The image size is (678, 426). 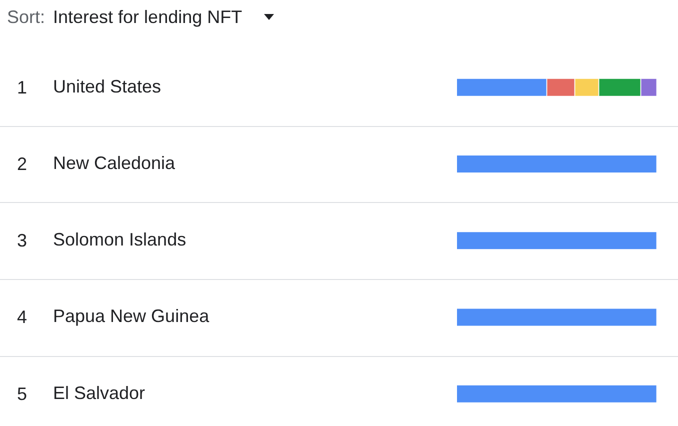 I want to click on text: 4, so click(x=22, y=317).